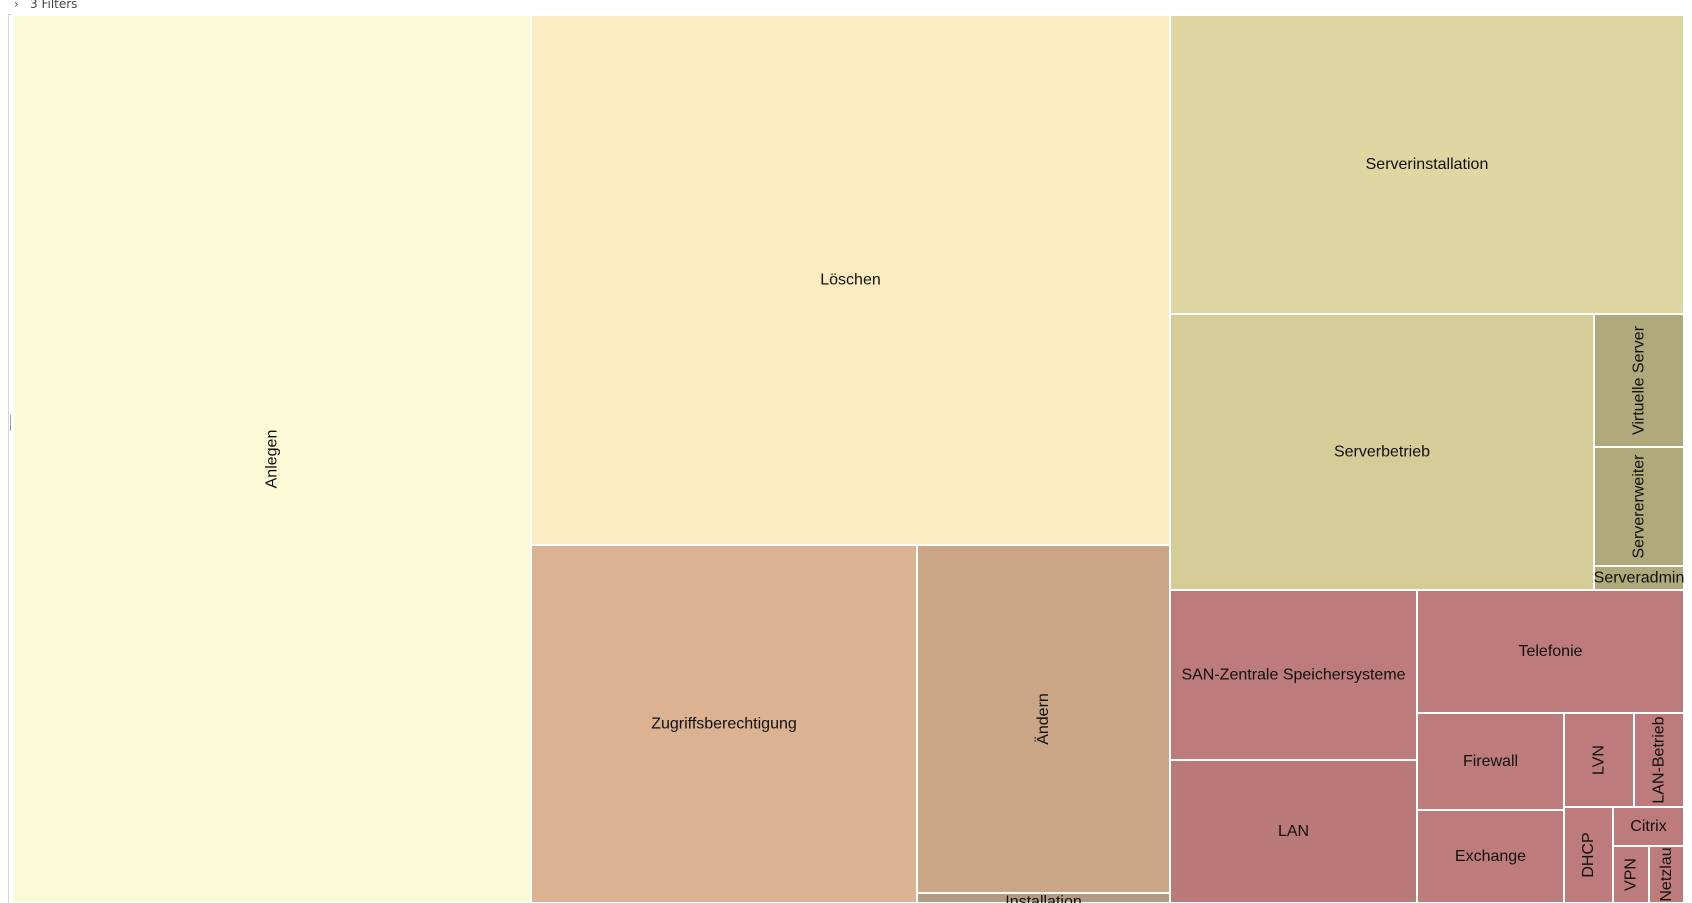  I want to click on tile-virtuelle-server, so click(1639, 380).